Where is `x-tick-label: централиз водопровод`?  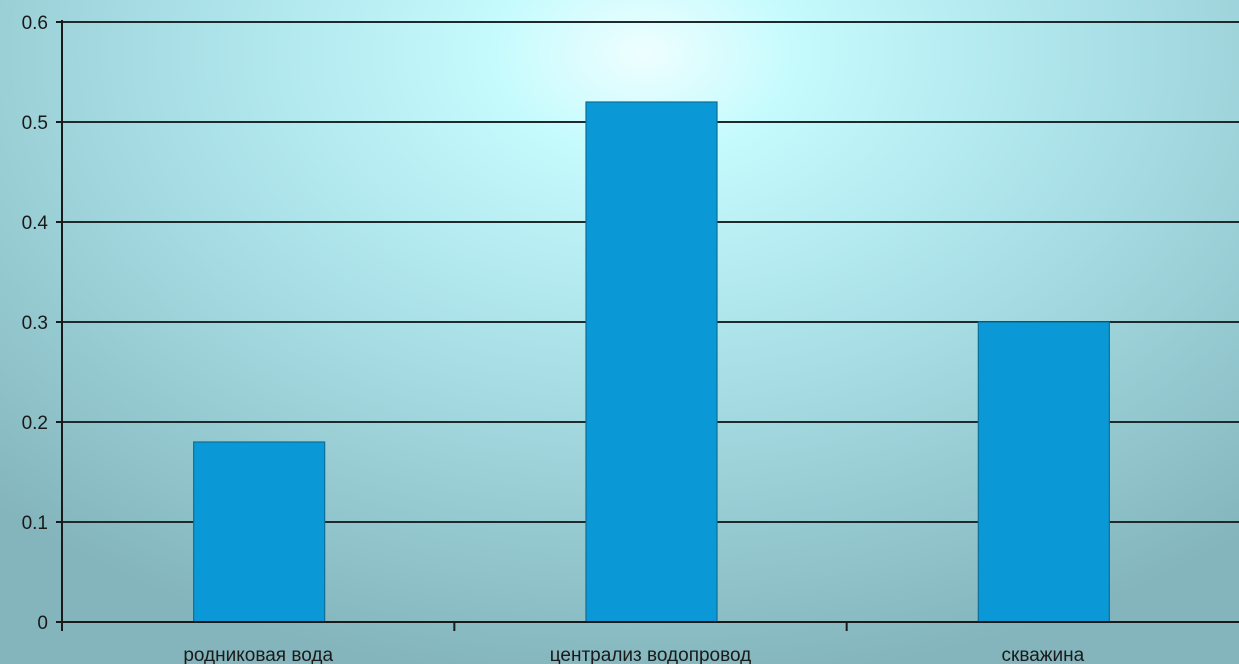
x-tick-label: централиз водопровод is located at coordinates (650, 654).